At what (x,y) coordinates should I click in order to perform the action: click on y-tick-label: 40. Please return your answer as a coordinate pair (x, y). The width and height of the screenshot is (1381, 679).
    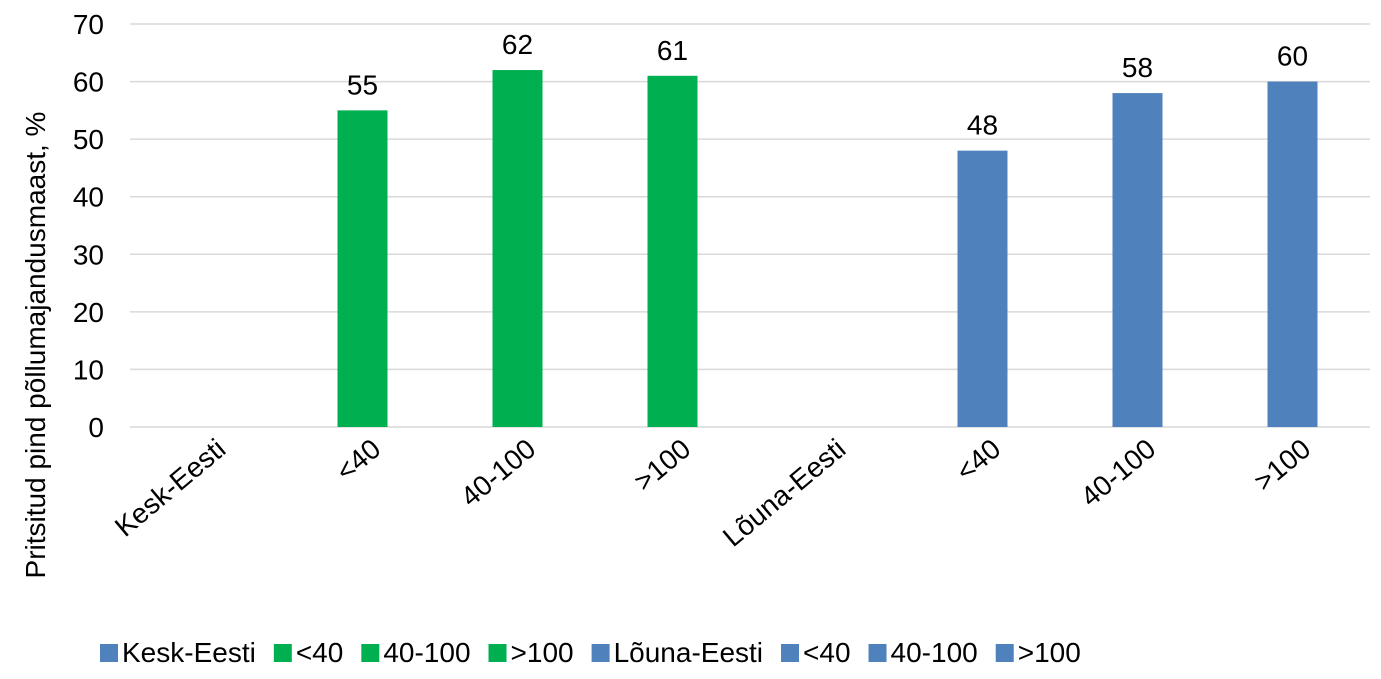
    Looking at the image, I should click on (88, 197).